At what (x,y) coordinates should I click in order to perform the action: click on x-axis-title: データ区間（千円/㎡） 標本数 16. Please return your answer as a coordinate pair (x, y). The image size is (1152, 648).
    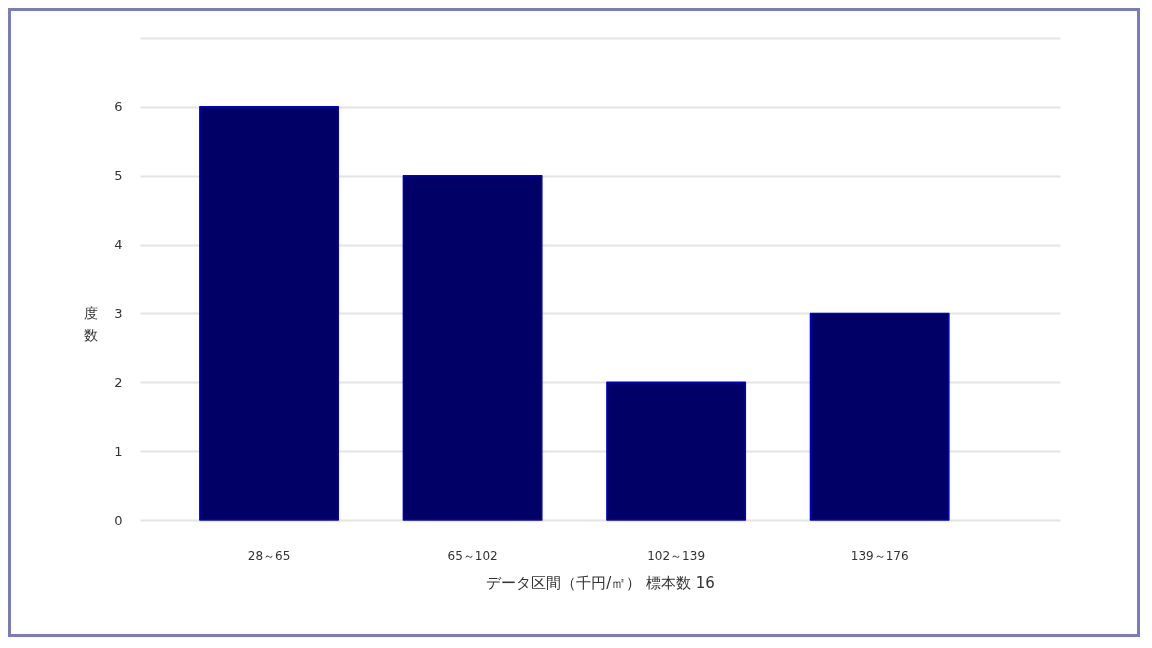
    Looking at the image, I should click on (600, 582).